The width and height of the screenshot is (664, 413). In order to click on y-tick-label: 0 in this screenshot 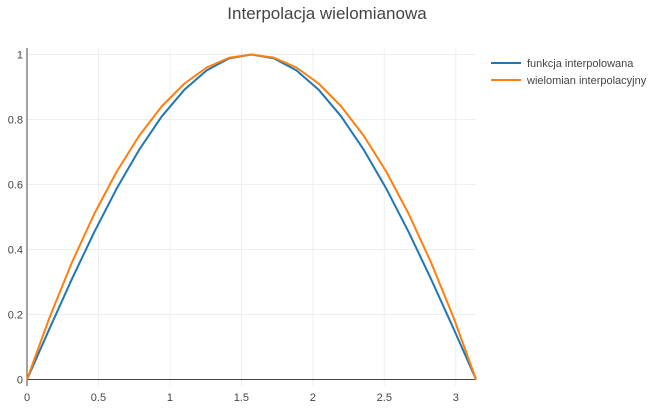, I will do `click(20, 381)`.